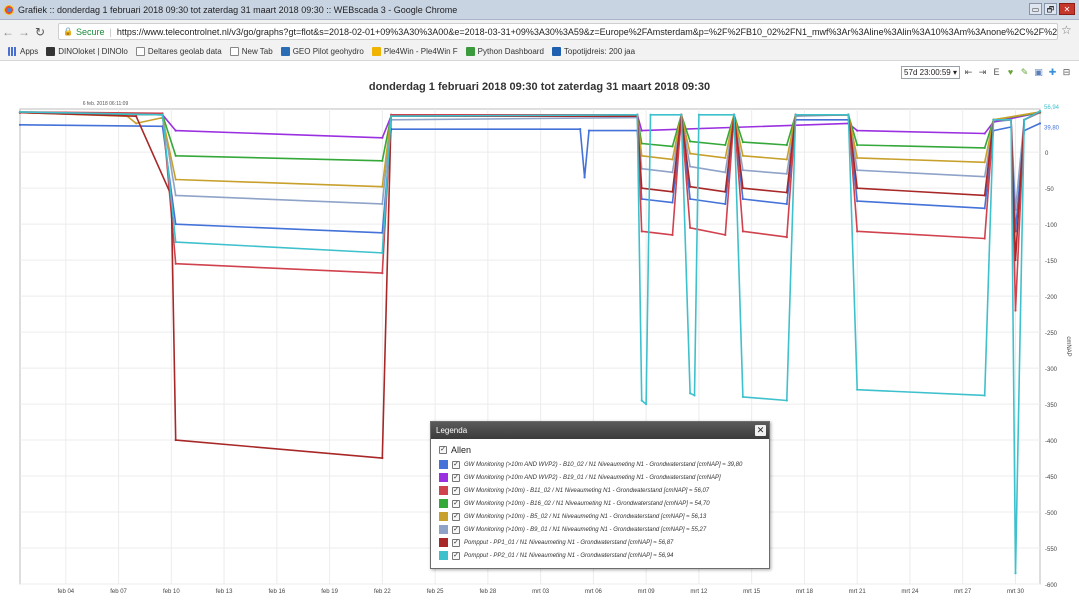 This screenshot has height=601, width=1079. What do you see at coordinates (8, 31) in the screenshot?
I see `back-icon: ←` at bounding box center [8, 31].